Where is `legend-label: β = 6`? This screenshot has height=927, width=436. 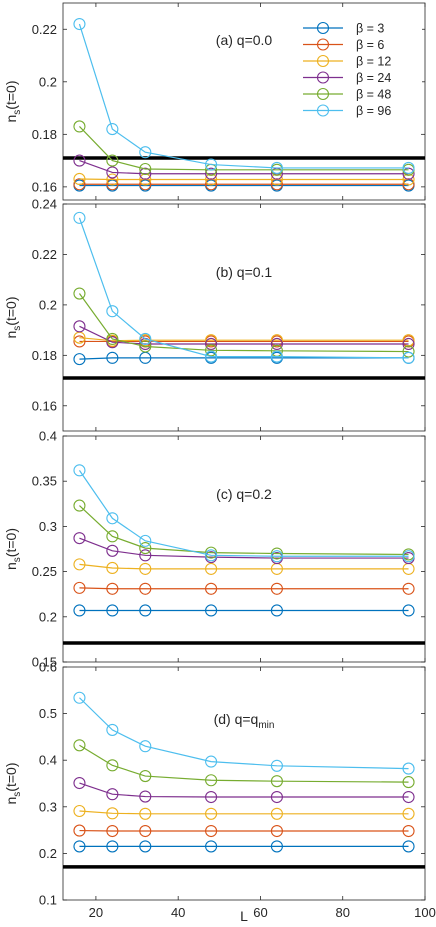 legend-label: β = 6 is located at coordinates (370, 45).